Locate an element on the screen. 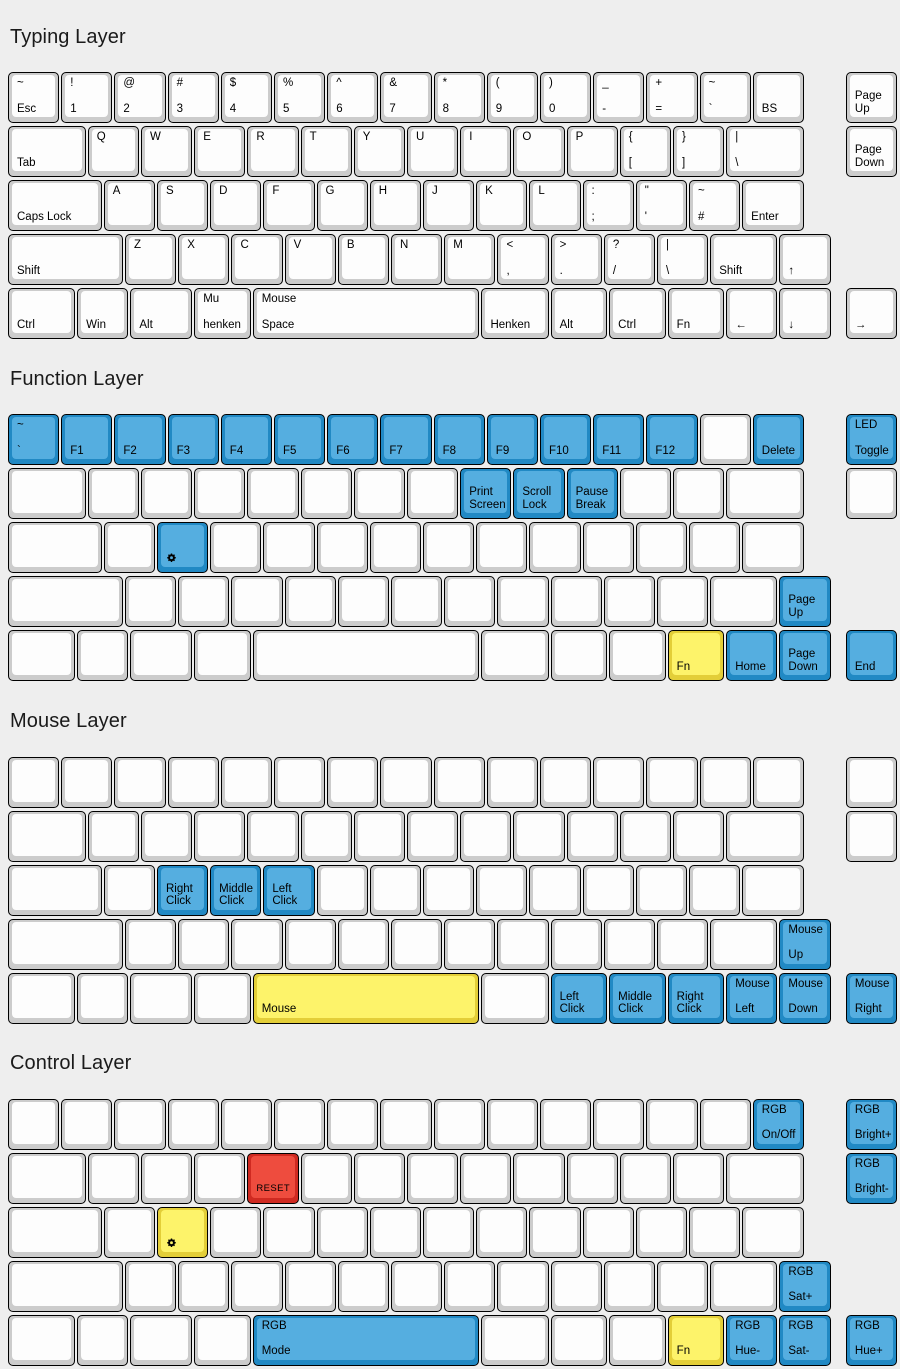 This screenshot has width=900, height=1369. key-f10: F10 is located at coordinates (566, 440).